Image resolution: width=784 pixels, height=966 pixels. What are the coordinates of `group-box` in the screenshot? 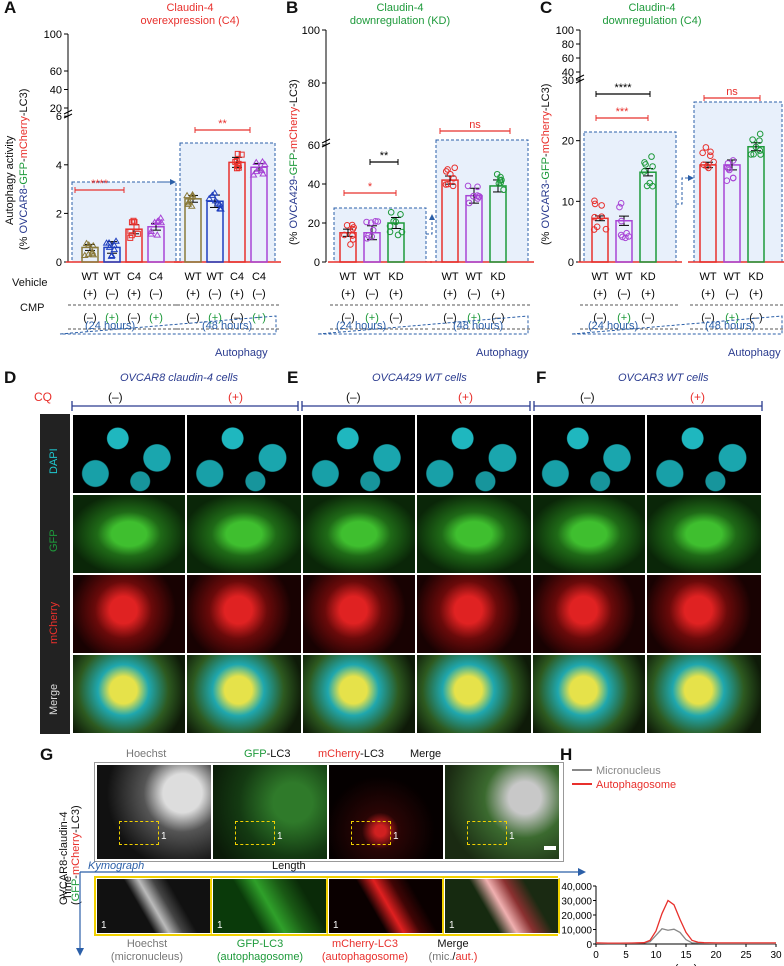 It's located at (738, 182).